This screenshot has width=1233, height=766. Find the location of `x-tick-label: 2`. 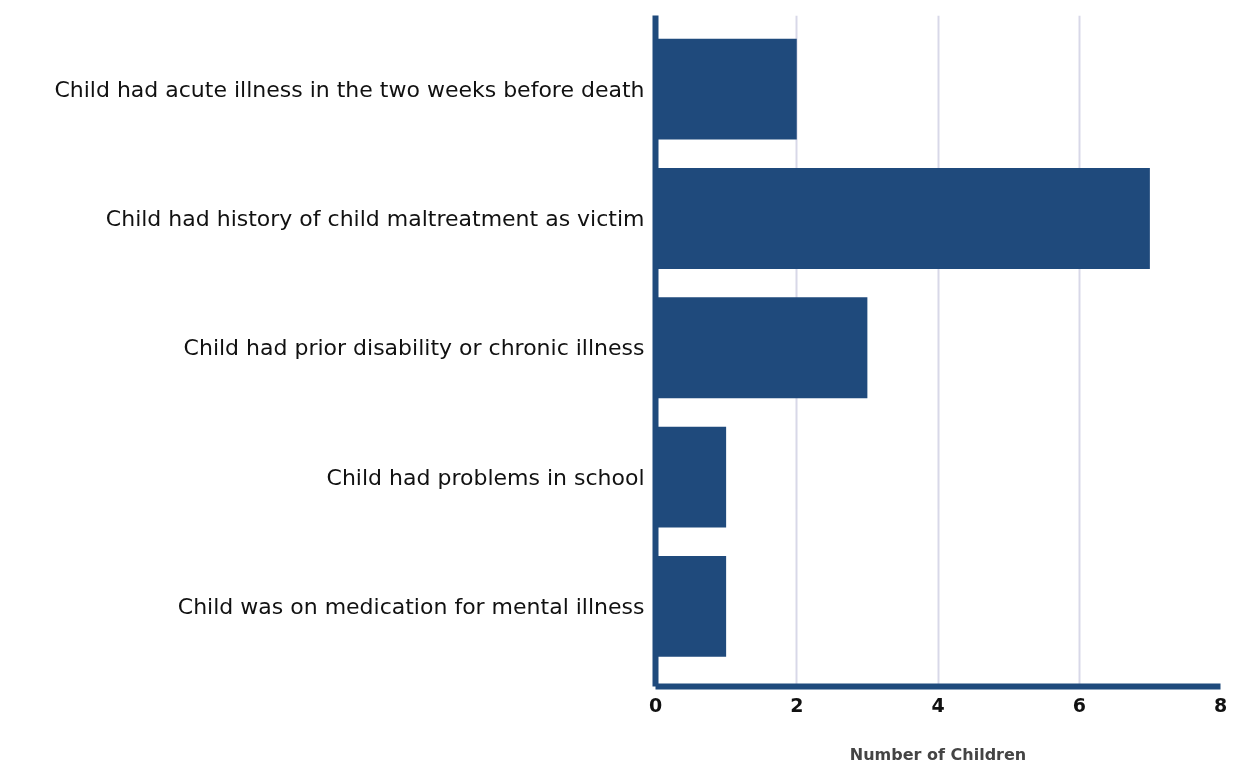

x-tick-label: 2 is located at coordinates (797, 704).